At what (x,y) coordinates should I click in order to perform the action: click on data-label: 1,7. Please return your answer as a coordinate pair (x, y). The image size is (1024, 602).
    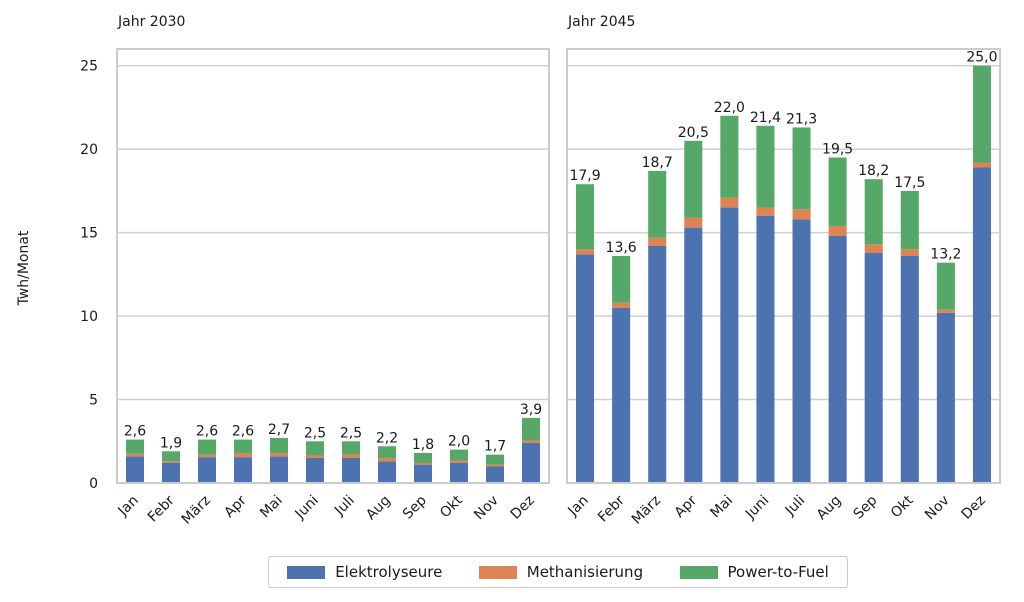
    Looking at the image, I should click on (495, 447).